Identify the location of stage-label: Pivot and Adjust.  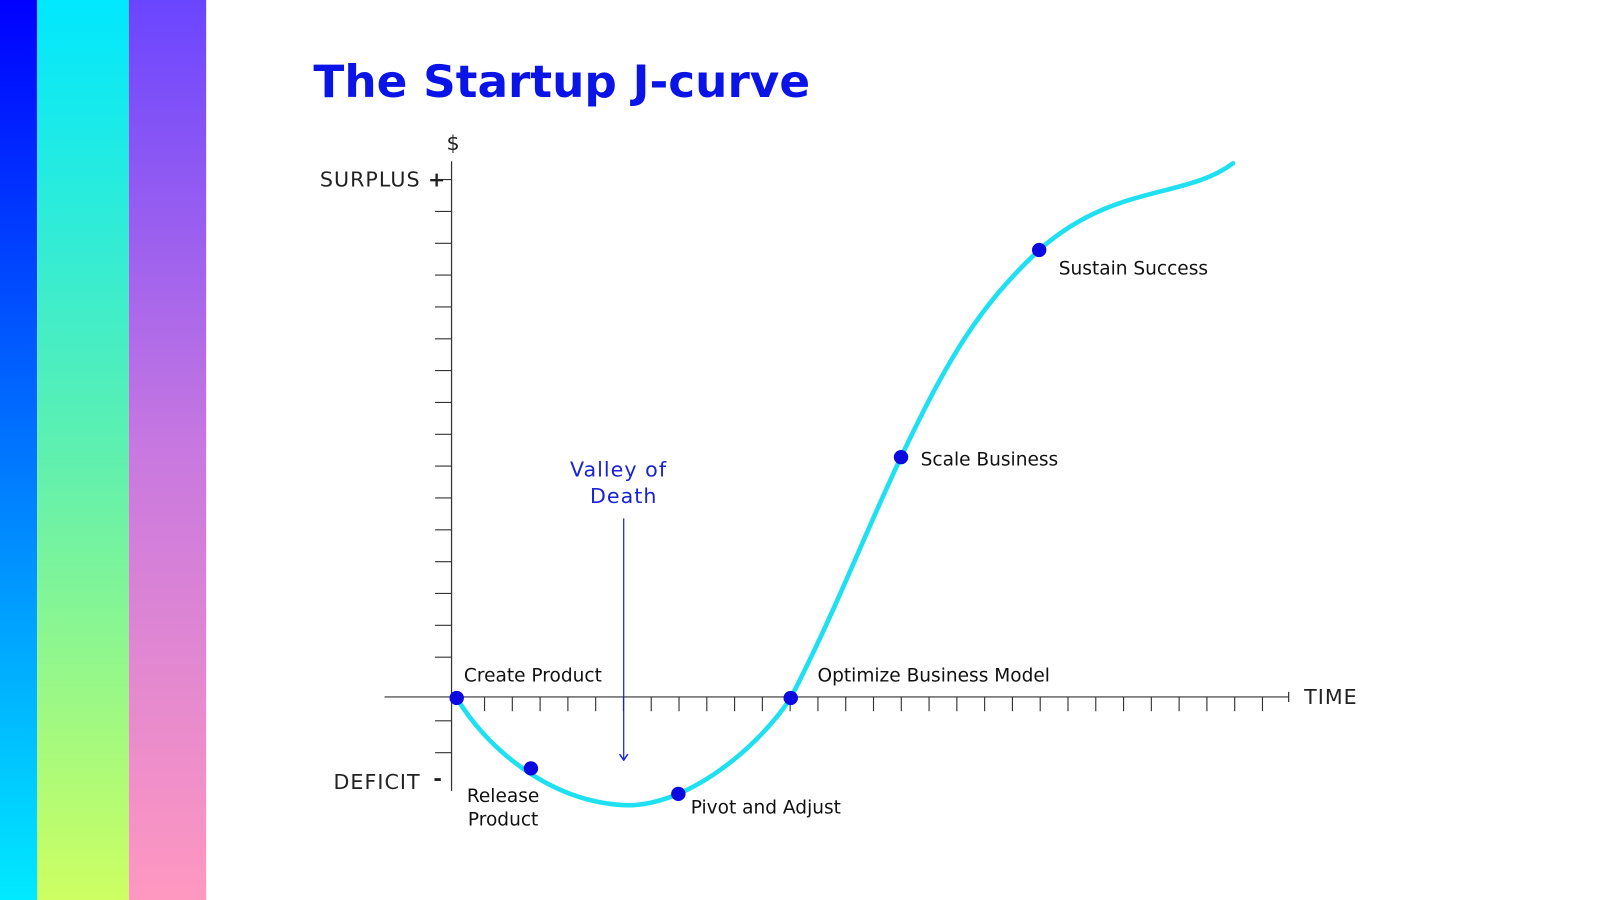
(766, 807).